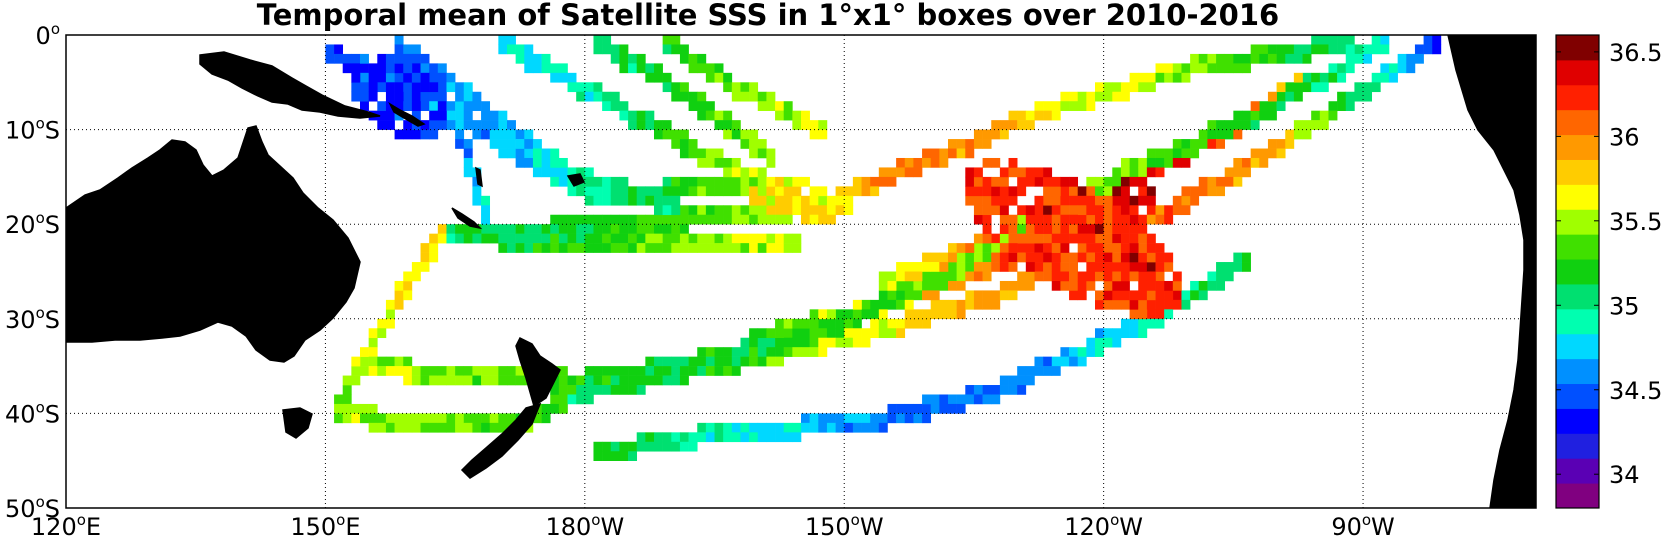  What do you see at coordinates (1577, 271) in the screenshot?
I see `colorbar-frame` at bounding box center [1577, 271].